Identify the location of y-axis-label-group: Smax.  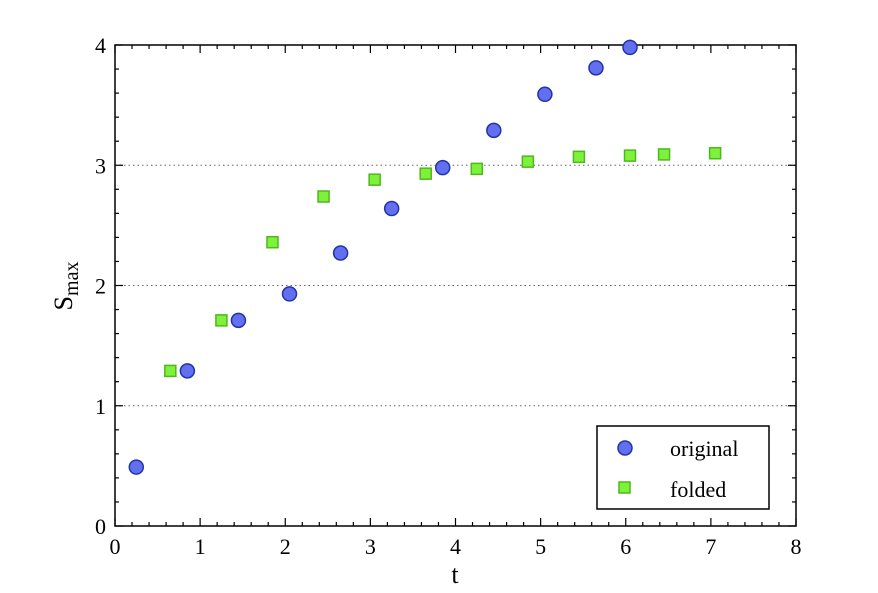
(66, 286).